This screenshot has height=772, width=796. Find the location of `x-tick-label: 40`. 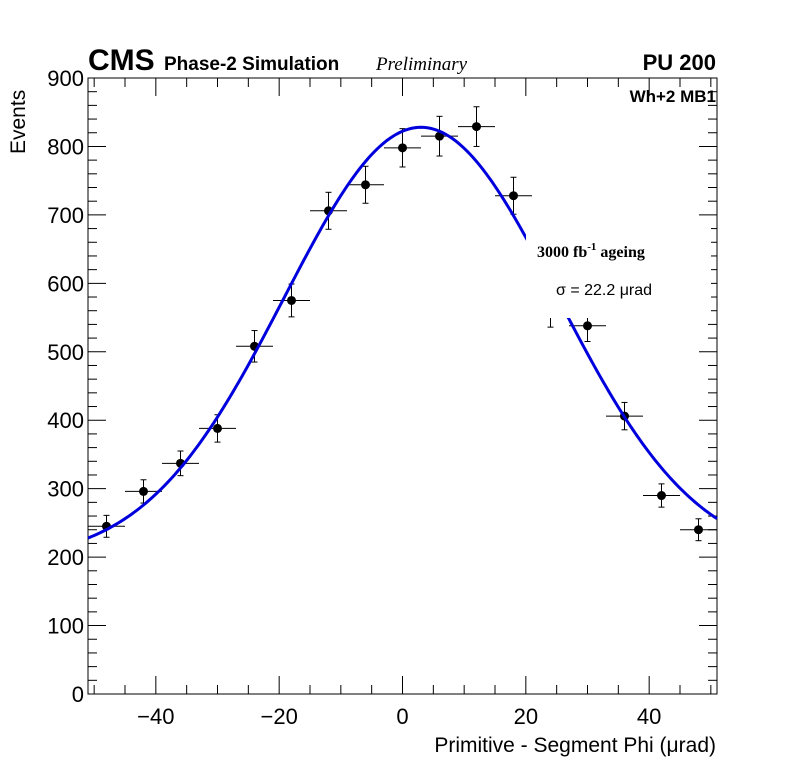

x-tick-label: 40 is located at coordinates (649, 716).